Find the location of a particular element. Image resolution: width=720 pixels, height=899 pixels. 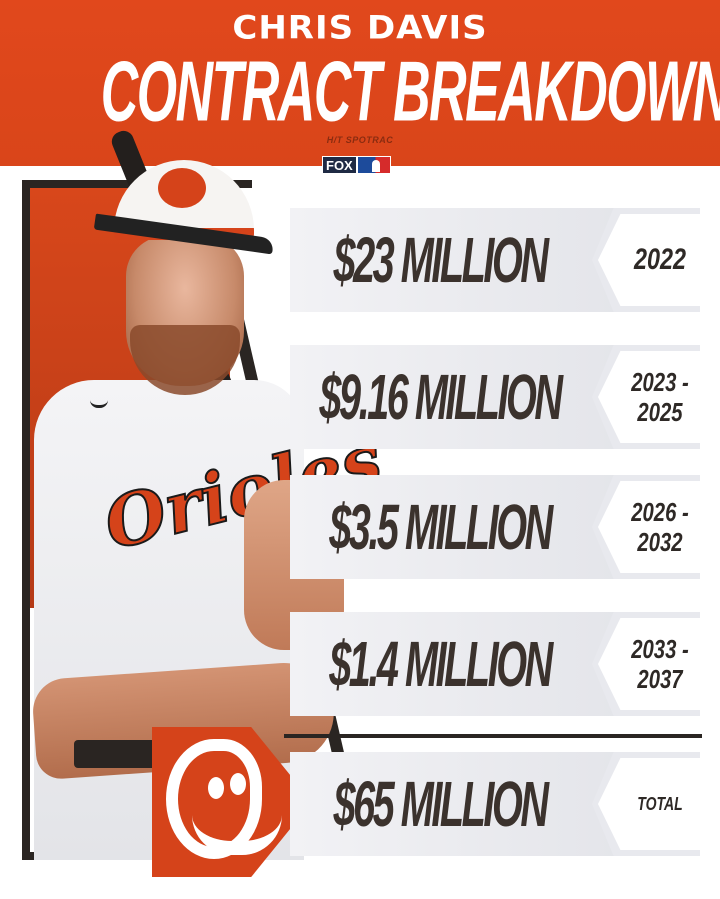

contract-row: $23 MILLION 2022 is located at coordinates (495, 260).